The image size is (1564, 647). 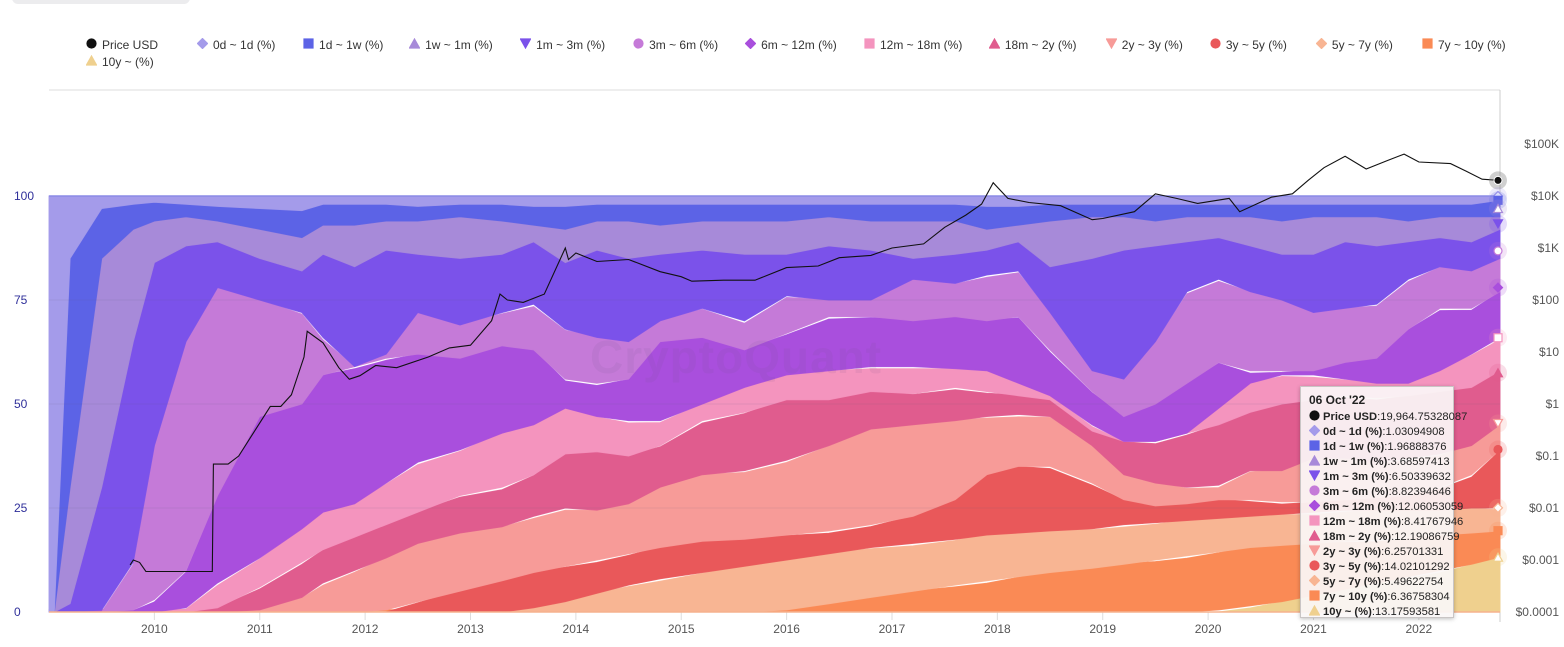 I want to click on tooltip-value: 19,964.75328087, so click(x=1424, y=416).